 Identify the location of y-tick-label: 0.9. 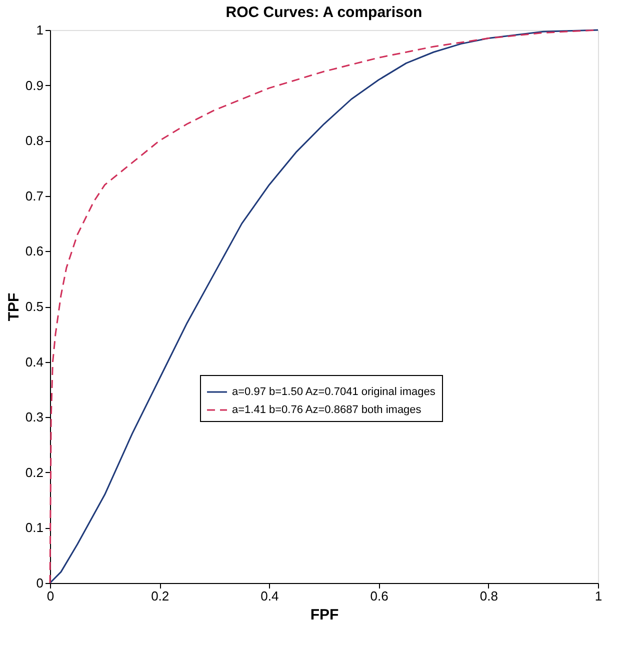
(34, 85).